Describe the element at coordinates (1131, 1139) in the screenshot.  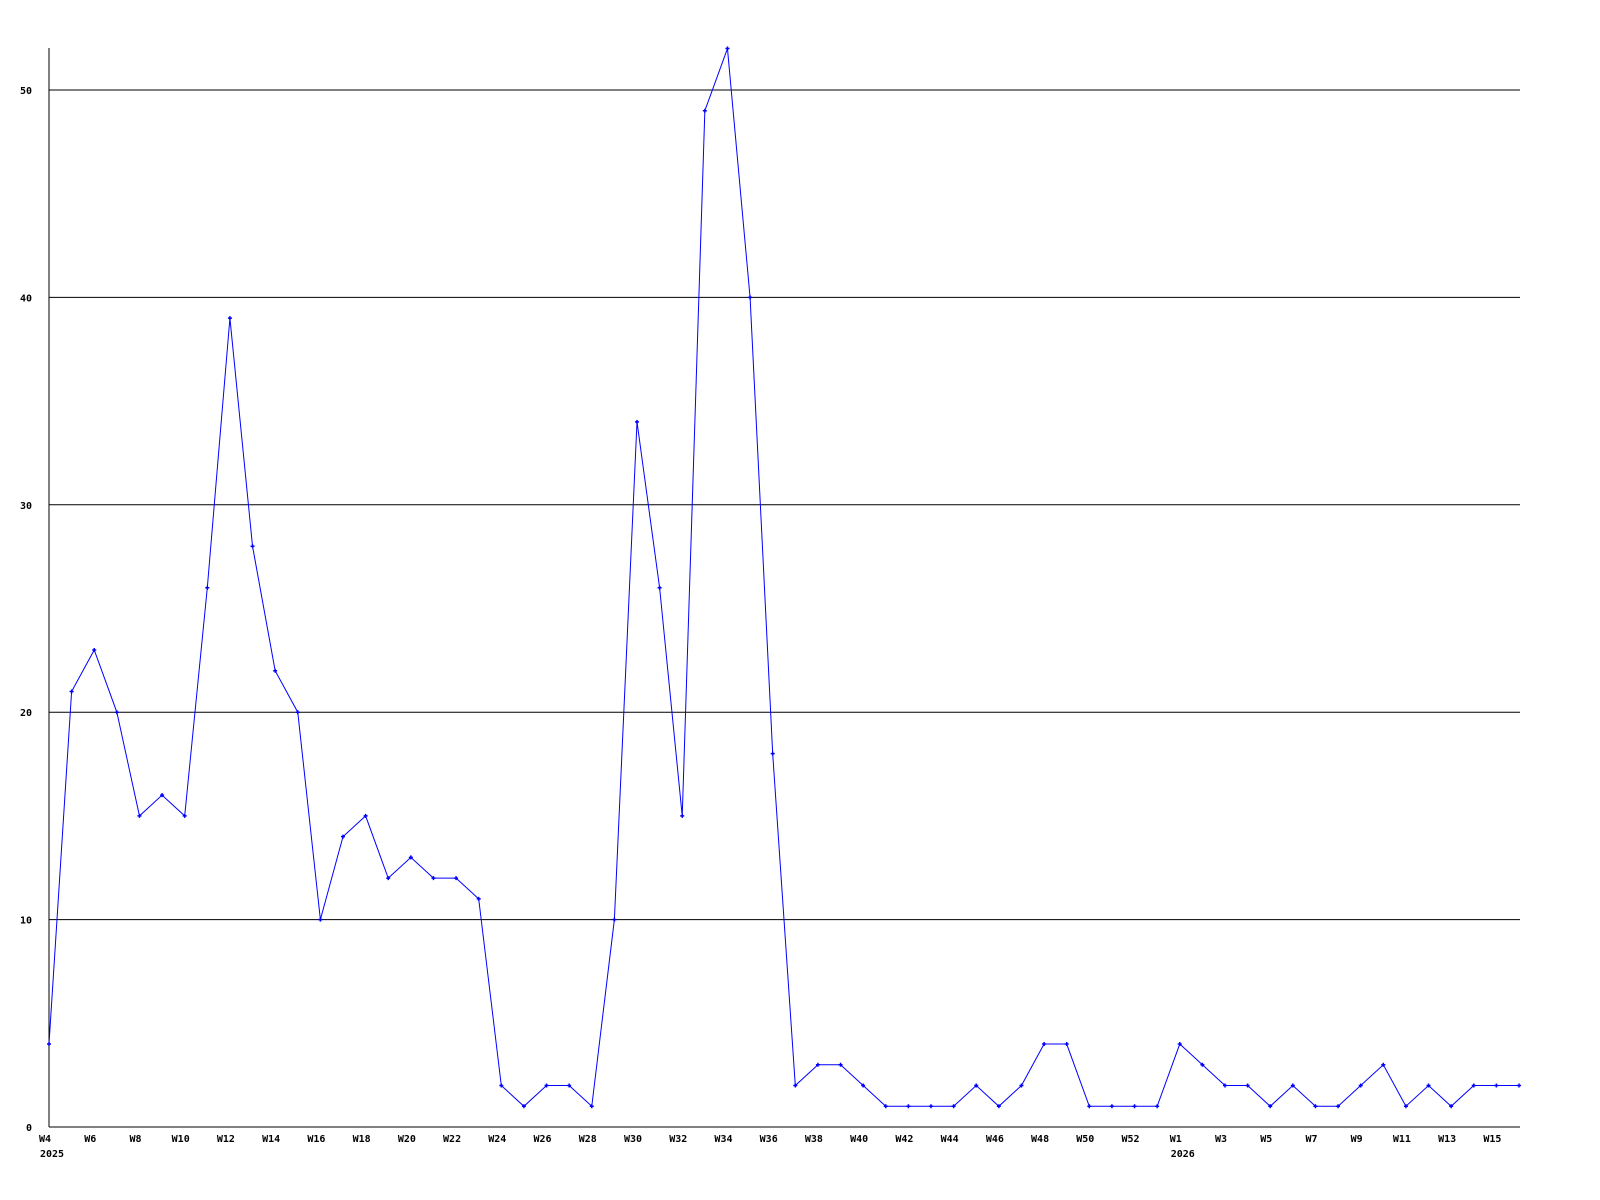
I see `x-tick-label: W52` at that location.